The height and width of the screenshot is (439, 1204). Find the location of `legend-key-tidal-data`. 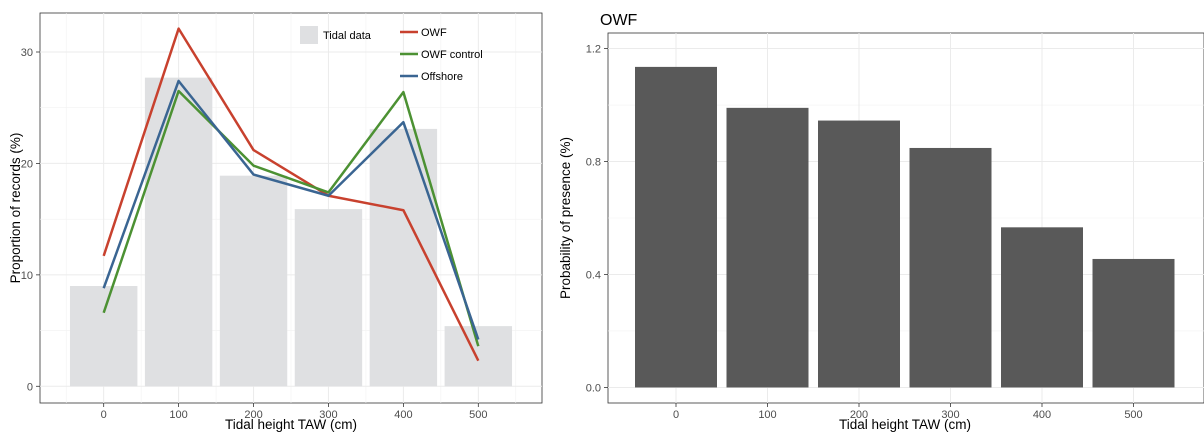

legend-key-tidal-data is located at coordinates (309, 35).